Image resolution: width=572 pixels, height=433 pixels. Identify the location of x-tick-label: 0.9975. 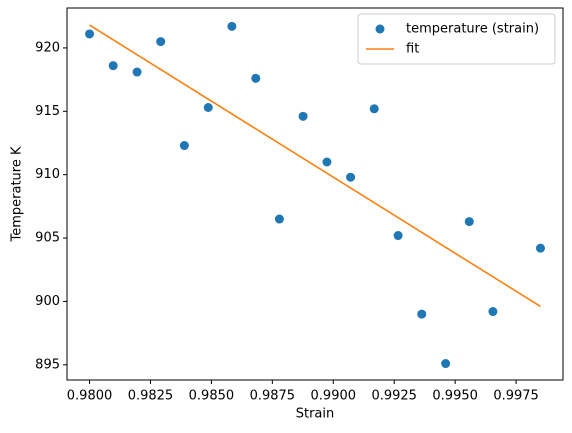
(516, 396).